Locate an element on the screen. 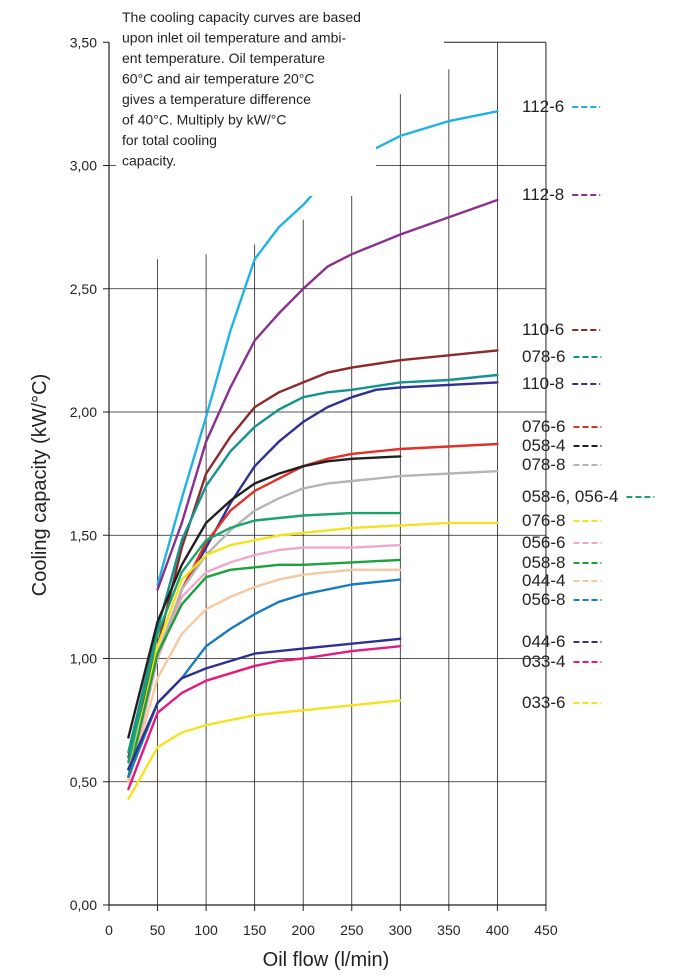 This screenshot has width=694, height=978. x-tick-label: 0 is located at coordinates (109, 930).